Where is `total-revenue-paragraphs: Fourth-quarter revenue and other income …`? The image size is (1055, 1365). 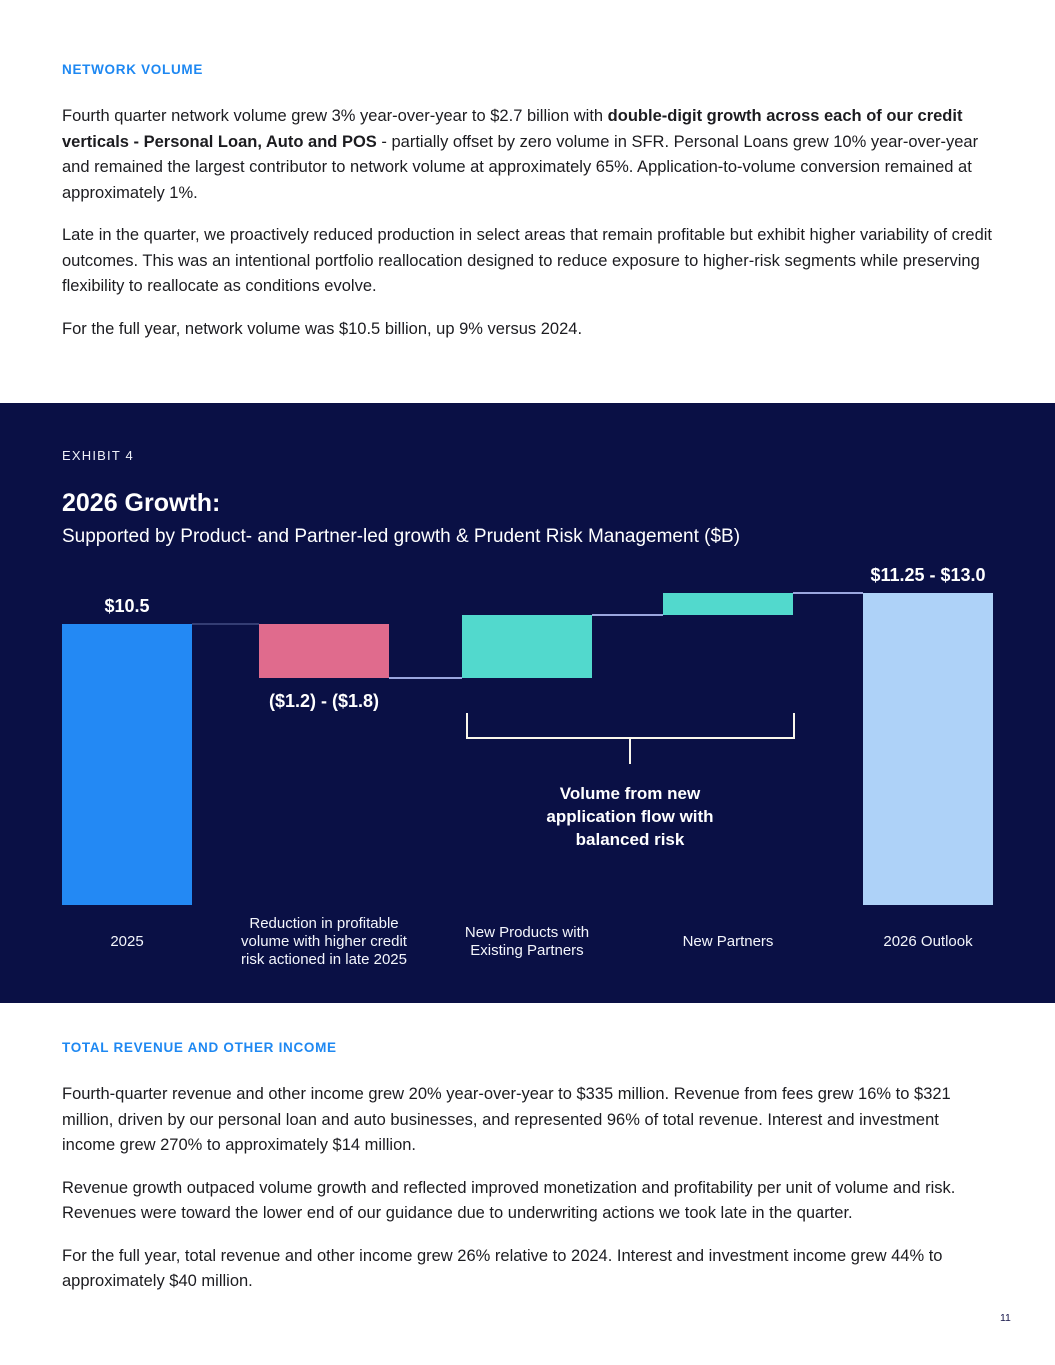
total-revenue-paragraphs: Fourth-quarter revenue and other income … is located at coordinates (529, 1188).